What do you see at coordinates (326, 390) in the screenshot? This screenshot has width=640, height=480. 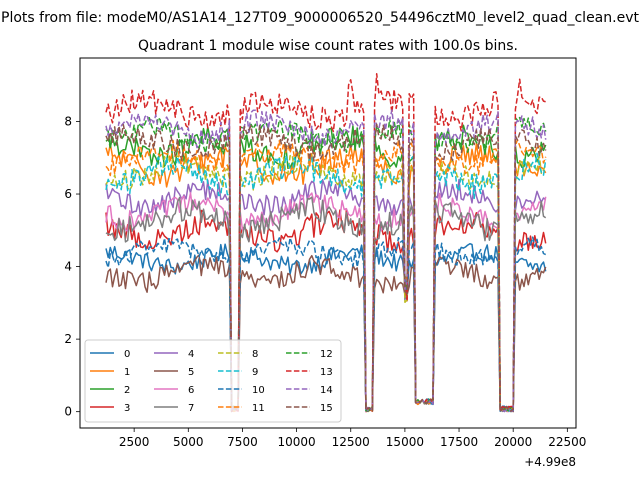 I see `legend-label-14: 14` at bounding box center [326, 390].